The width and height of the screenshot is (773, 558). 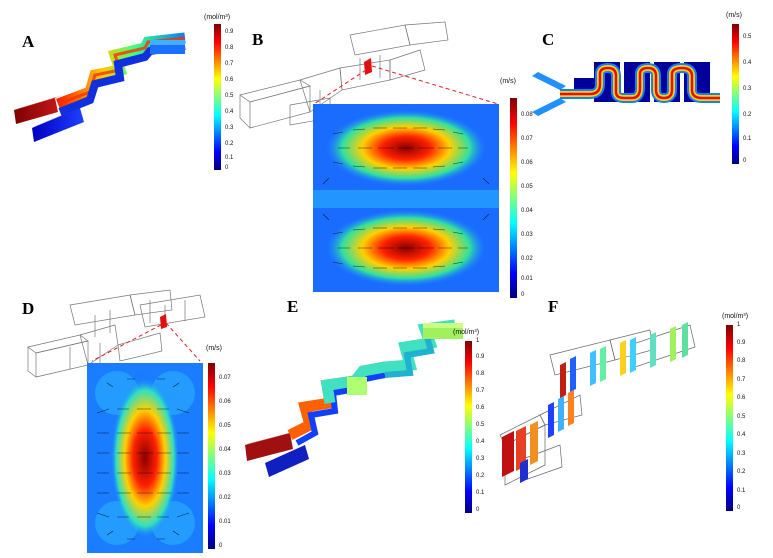 What do you see at coordinates (468, 427) in the screenshot?
I see `panel-e-colorbar` at bounding box center [468, 427].